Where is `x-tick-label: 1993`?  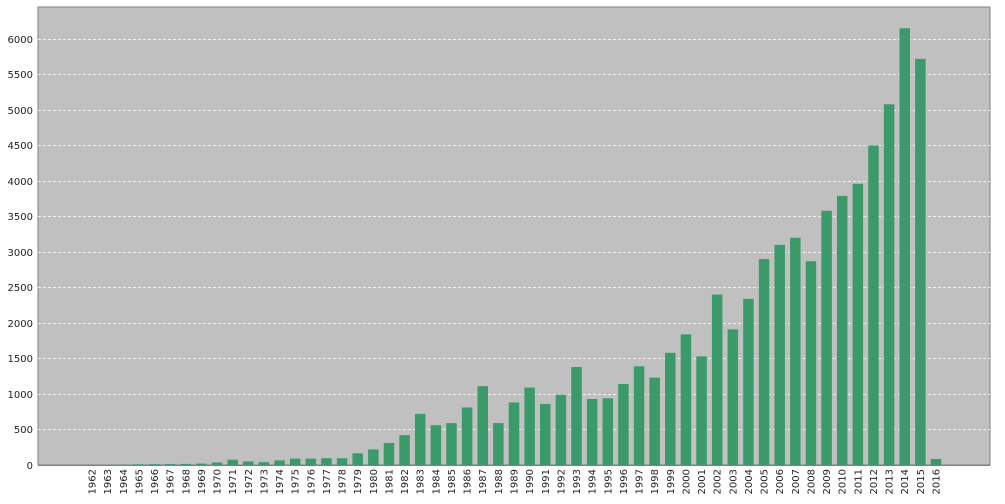
x-tick-label: 1993 is located at coordinates (577, 481).